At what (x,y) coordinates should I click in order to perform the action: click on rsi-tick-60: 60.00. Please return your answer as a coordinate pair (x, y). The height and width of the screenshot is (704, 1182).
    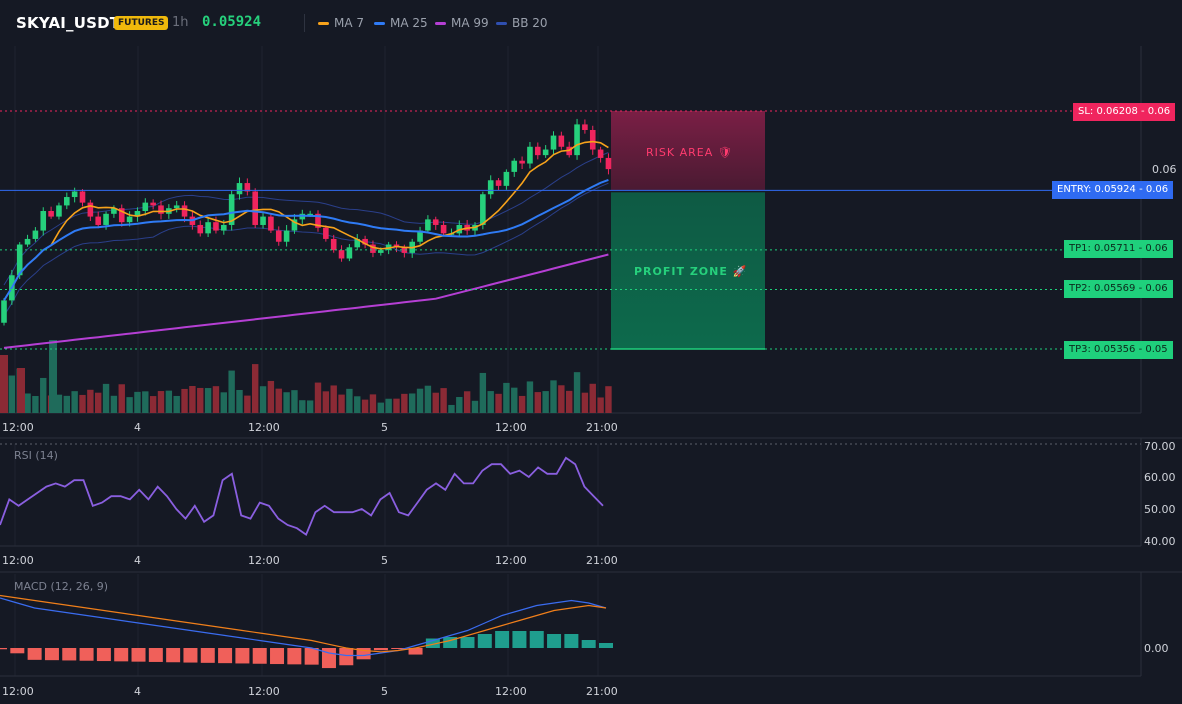
    Looking at the image, I should click on (1160, 477).